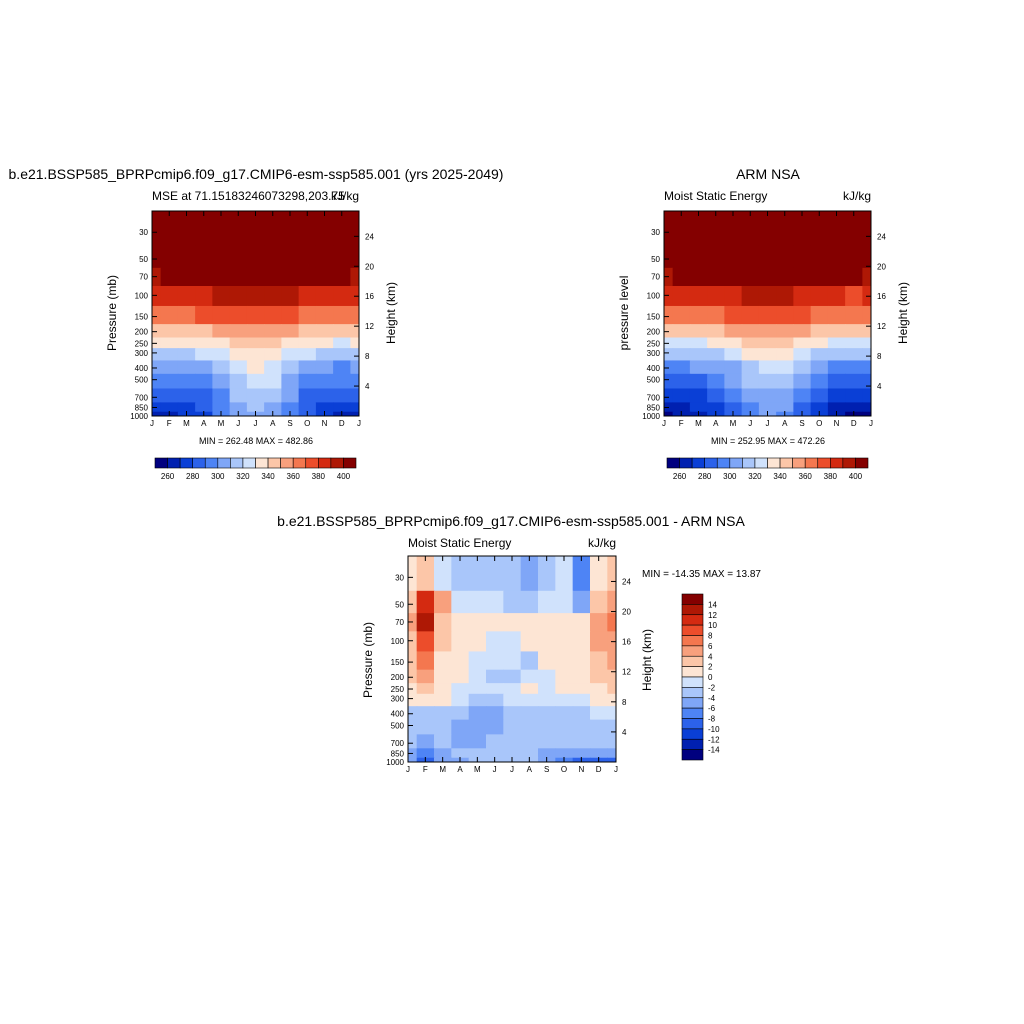  What do you see at coordinates (398, 677) in the screenshot?
I see `y-tick-label: 200` at bounding box center [398, 677].